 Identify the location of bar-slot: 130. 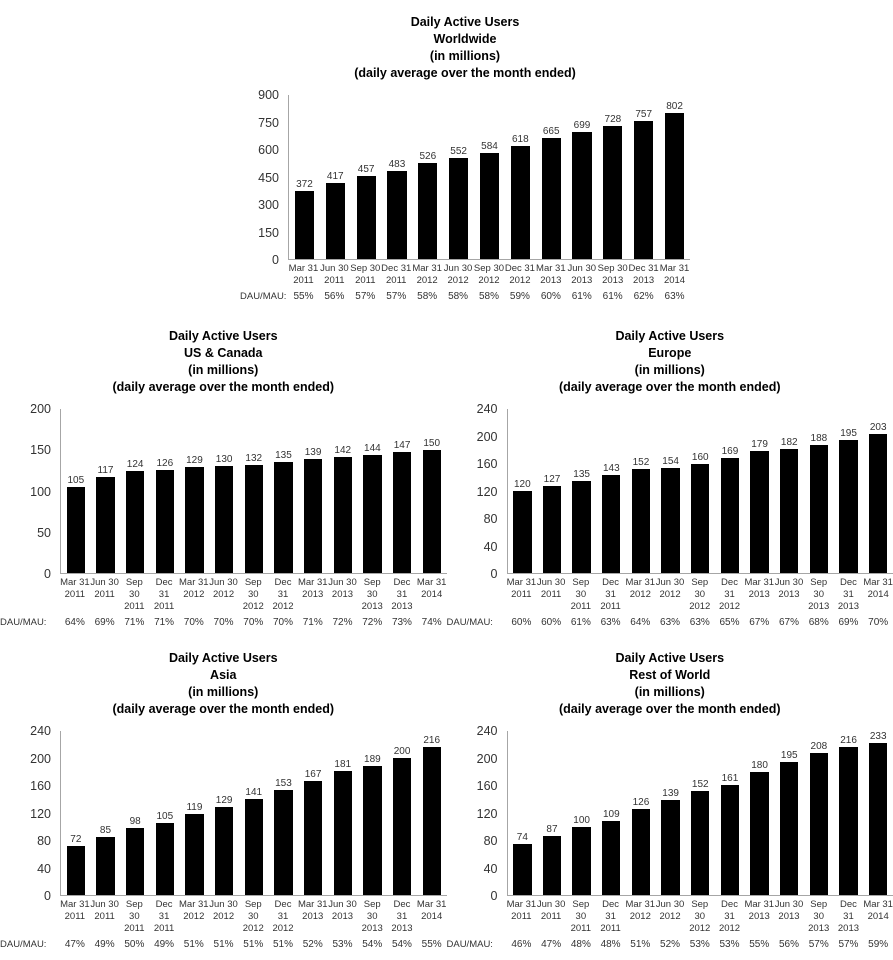
(224, 491).